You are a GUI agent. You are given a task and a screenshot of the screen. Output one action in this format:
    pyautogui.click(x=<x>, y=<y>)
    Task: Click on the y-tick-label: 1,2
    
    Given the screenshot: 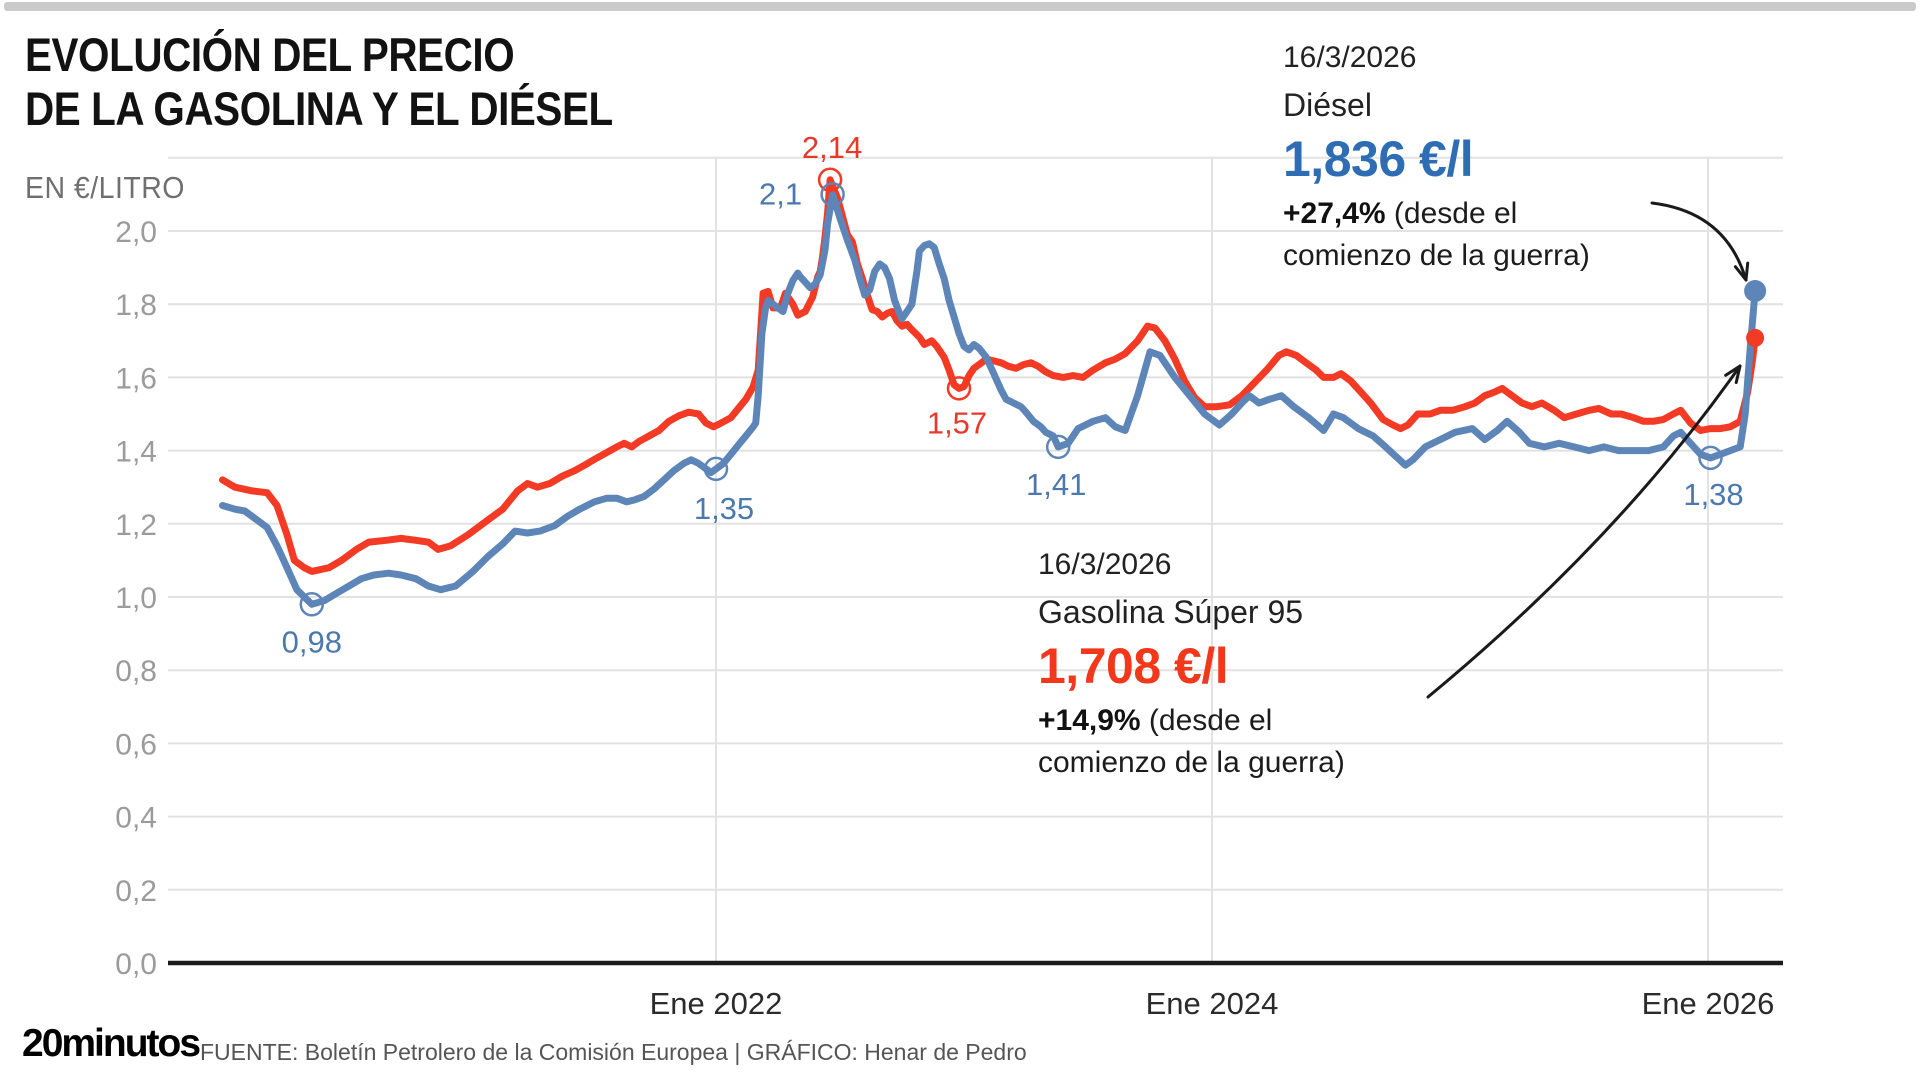 What is the action you would take?
    pyautogui.click(x=136, y=525)
    